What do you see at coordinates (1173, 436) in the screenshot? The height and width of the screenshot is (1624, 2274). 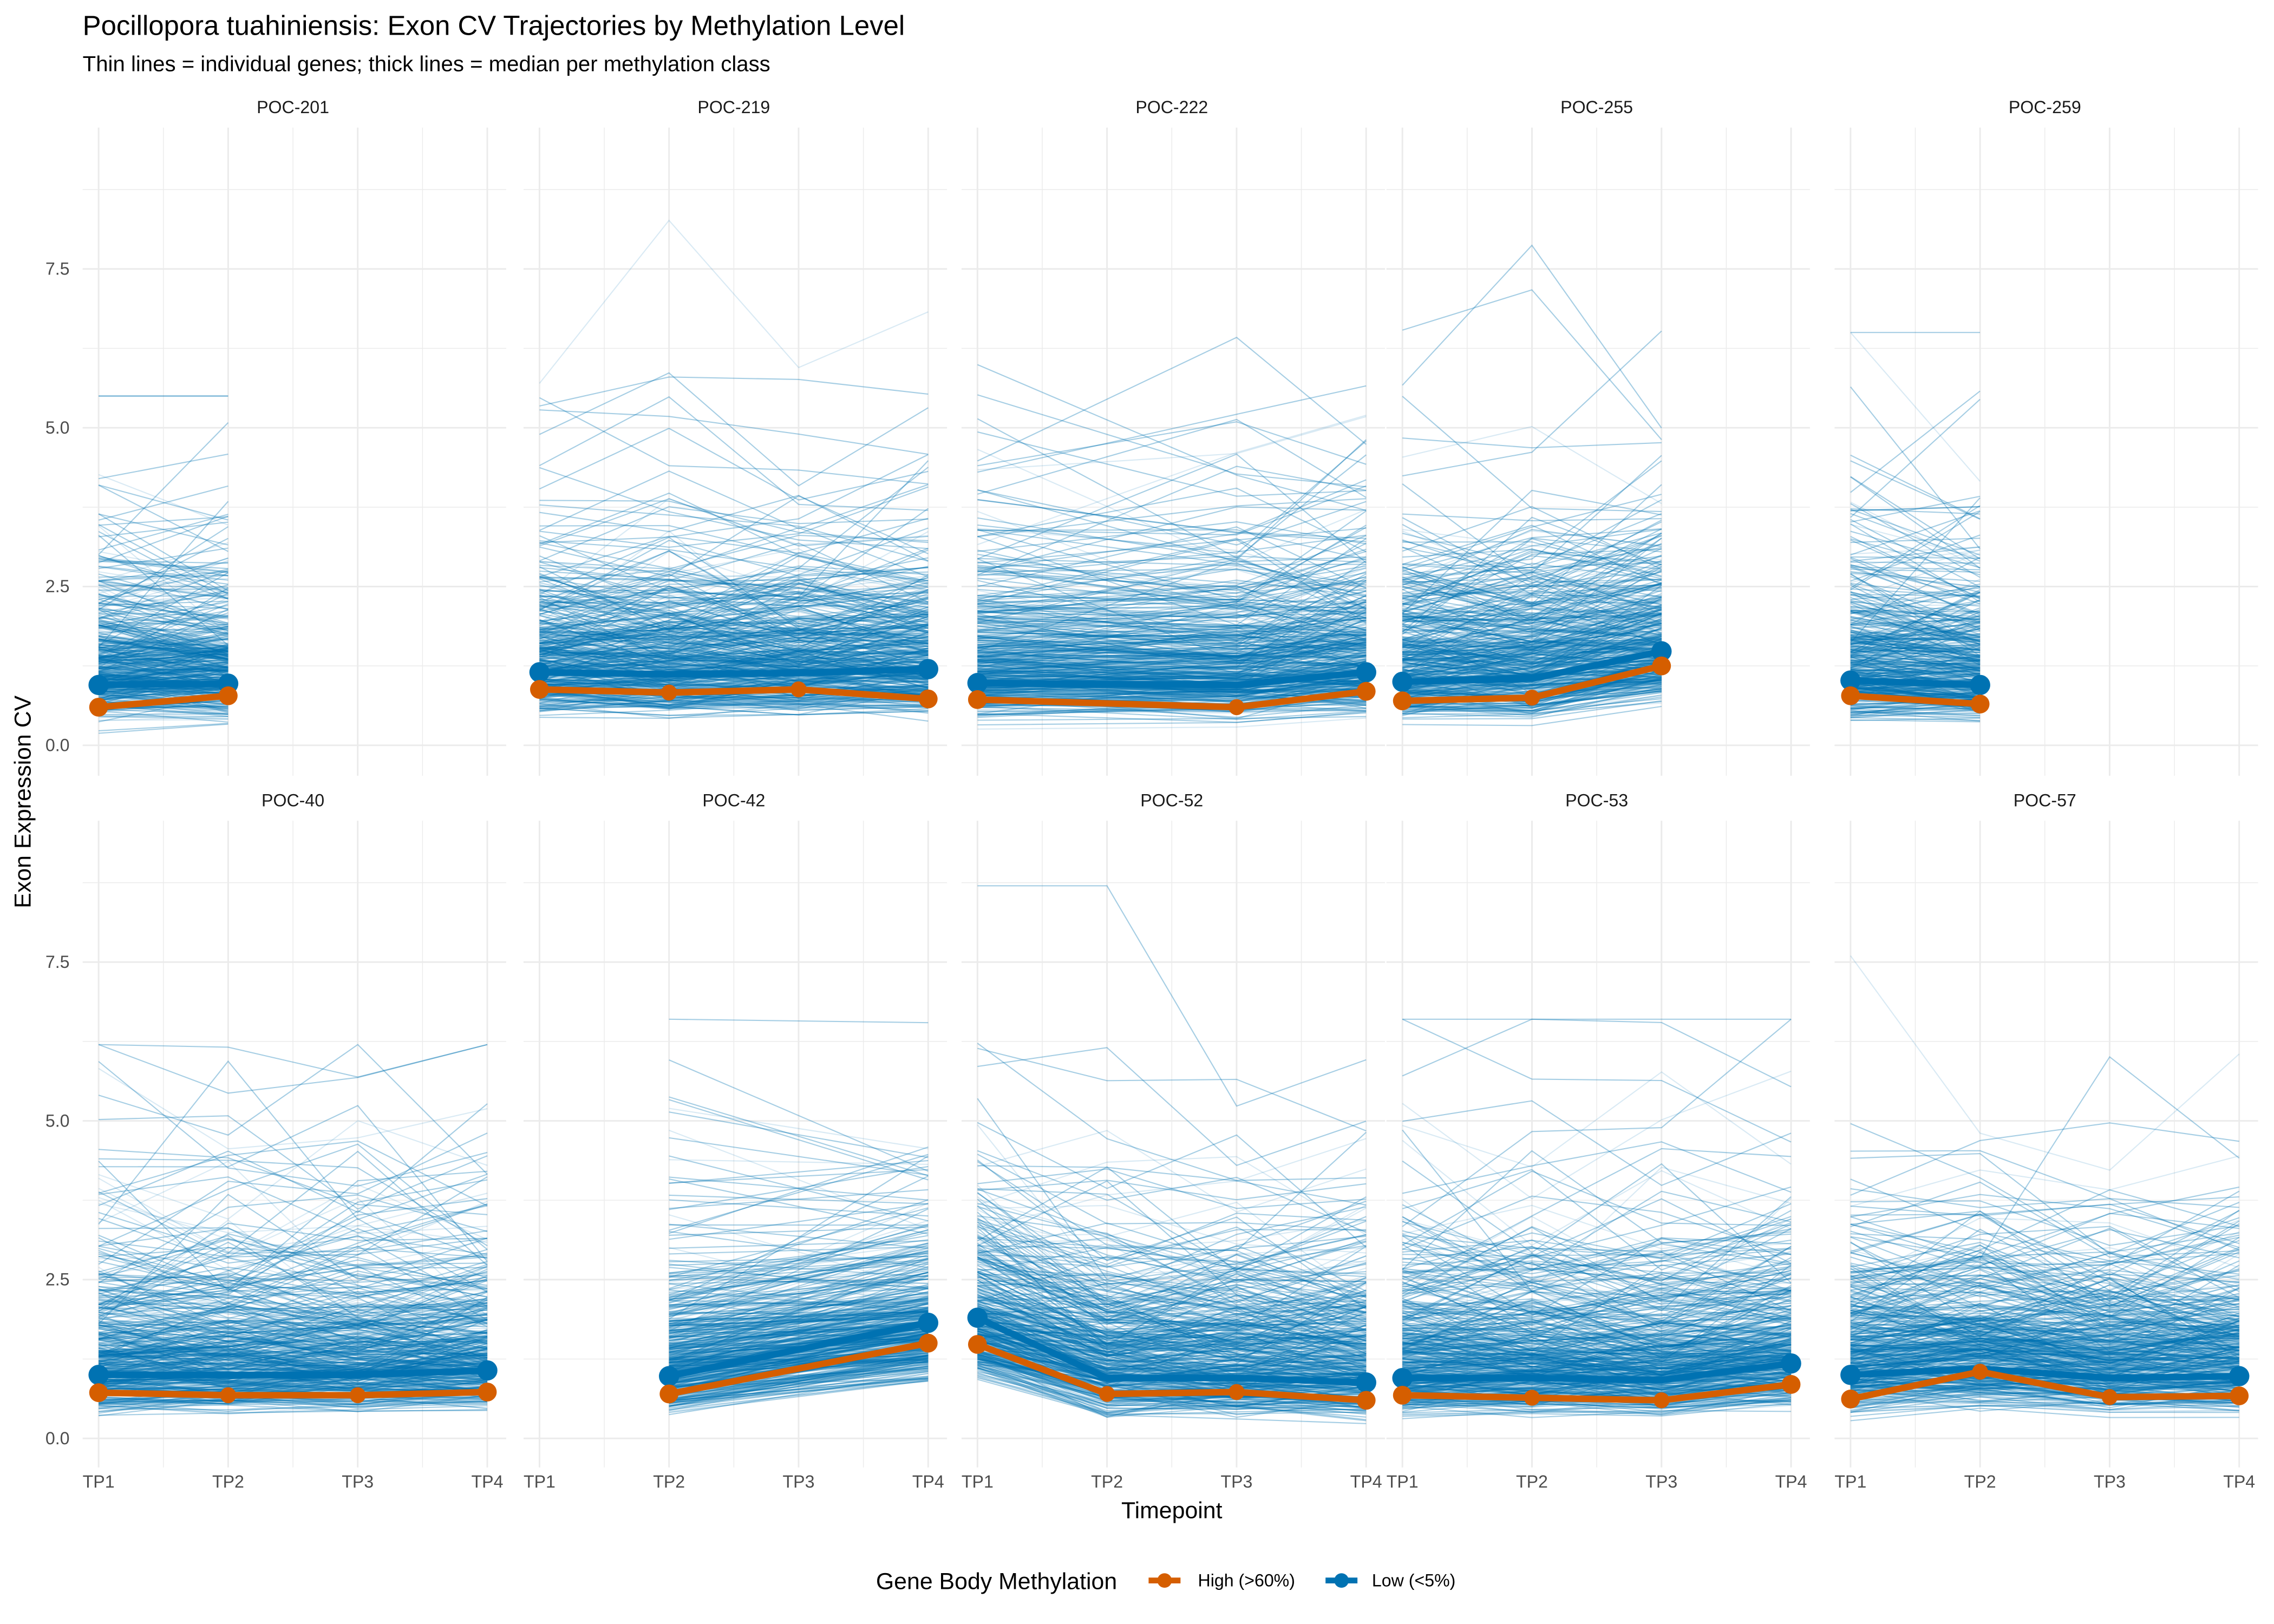 I see `facet-panel: POC-222` at bounding box center [1173, 436].